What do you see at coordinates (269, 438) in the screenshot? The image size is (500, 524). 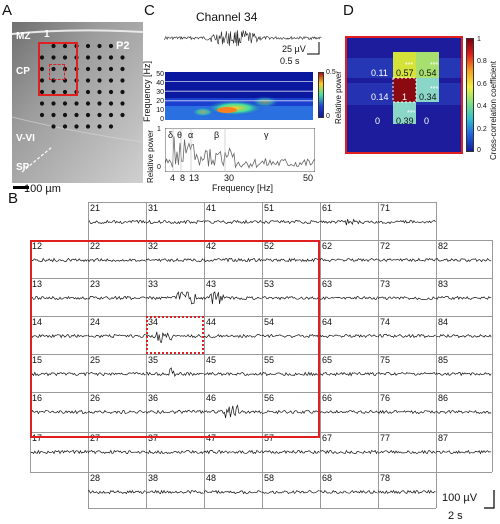 I see `channel-label: 57` at bounding box center [269, 438].